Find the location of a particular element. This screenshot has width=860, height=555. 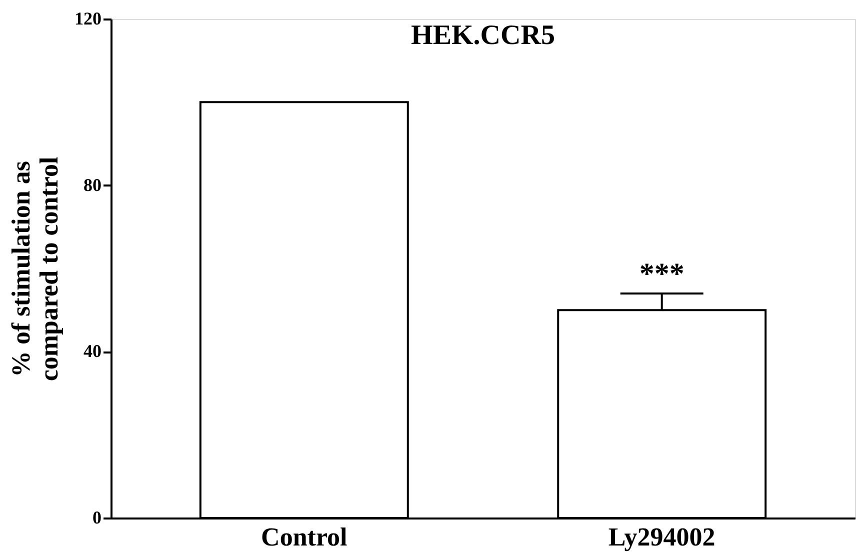

x-tick-label: Control is located at coordinates (304, 537).